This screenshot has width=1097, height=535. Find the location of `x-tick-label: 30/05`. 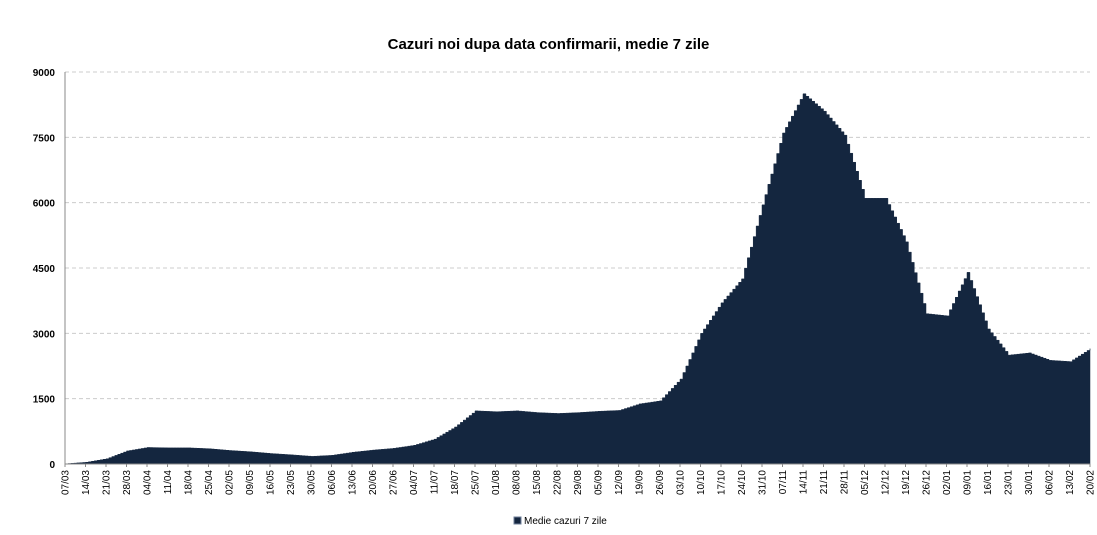

x-tick-label: 30/05 is located at coordinates (312, 482).